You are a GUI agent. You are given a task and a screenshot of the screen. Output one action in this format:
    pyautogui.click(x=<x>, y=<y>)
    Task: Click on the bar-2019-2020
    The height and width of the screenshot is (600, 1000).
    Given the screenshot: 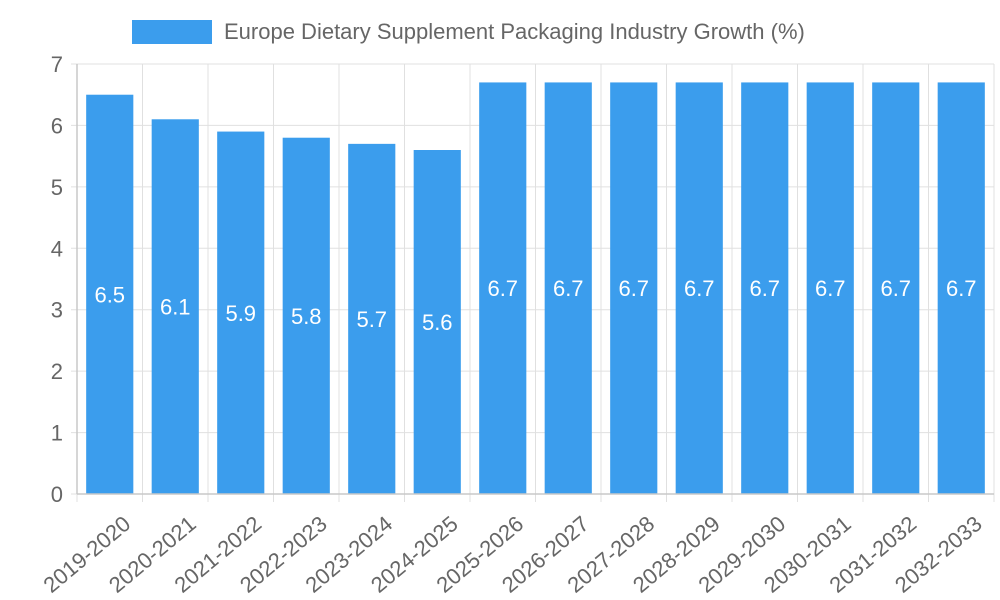 What is the action you would take?
    pyautogui.click(x=110, y=294)
    